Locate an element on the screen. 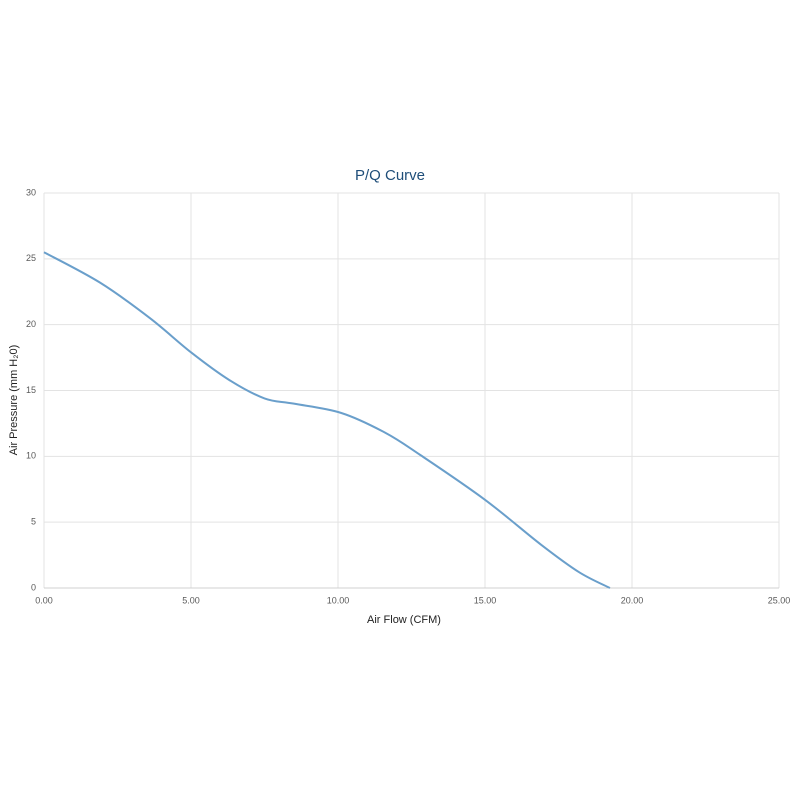  x-tick-label: 20.00 is located at coordinates (632, 600).